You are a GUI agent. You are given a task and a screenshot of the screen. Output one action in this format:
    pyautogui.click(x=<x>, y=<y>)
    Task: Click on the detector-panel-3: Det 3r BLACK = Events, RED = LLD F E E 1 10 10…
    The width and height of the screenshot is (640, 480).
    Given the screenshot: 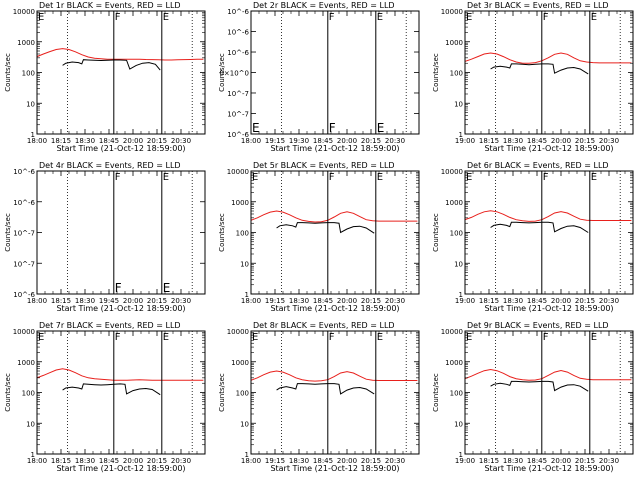 What is the action you would take?
    pyautogui.click(x=533, y=77)
    